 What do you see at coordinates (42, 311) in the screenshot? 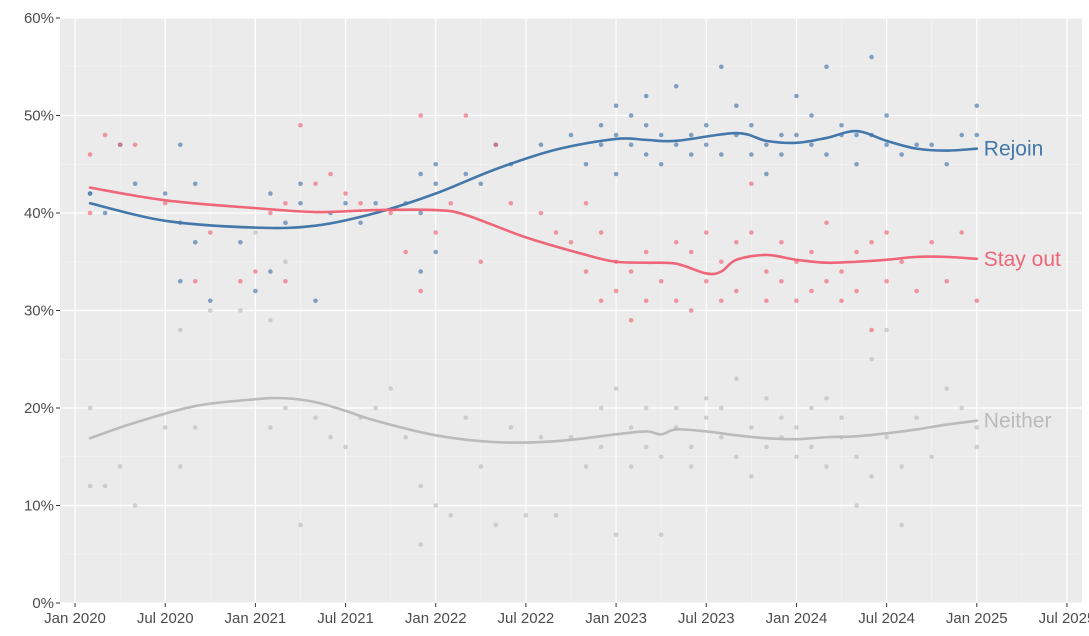
I see `y-axis: 0% 10% 20% 30% 40% 50% 60%` at bounding box center [42, 311].